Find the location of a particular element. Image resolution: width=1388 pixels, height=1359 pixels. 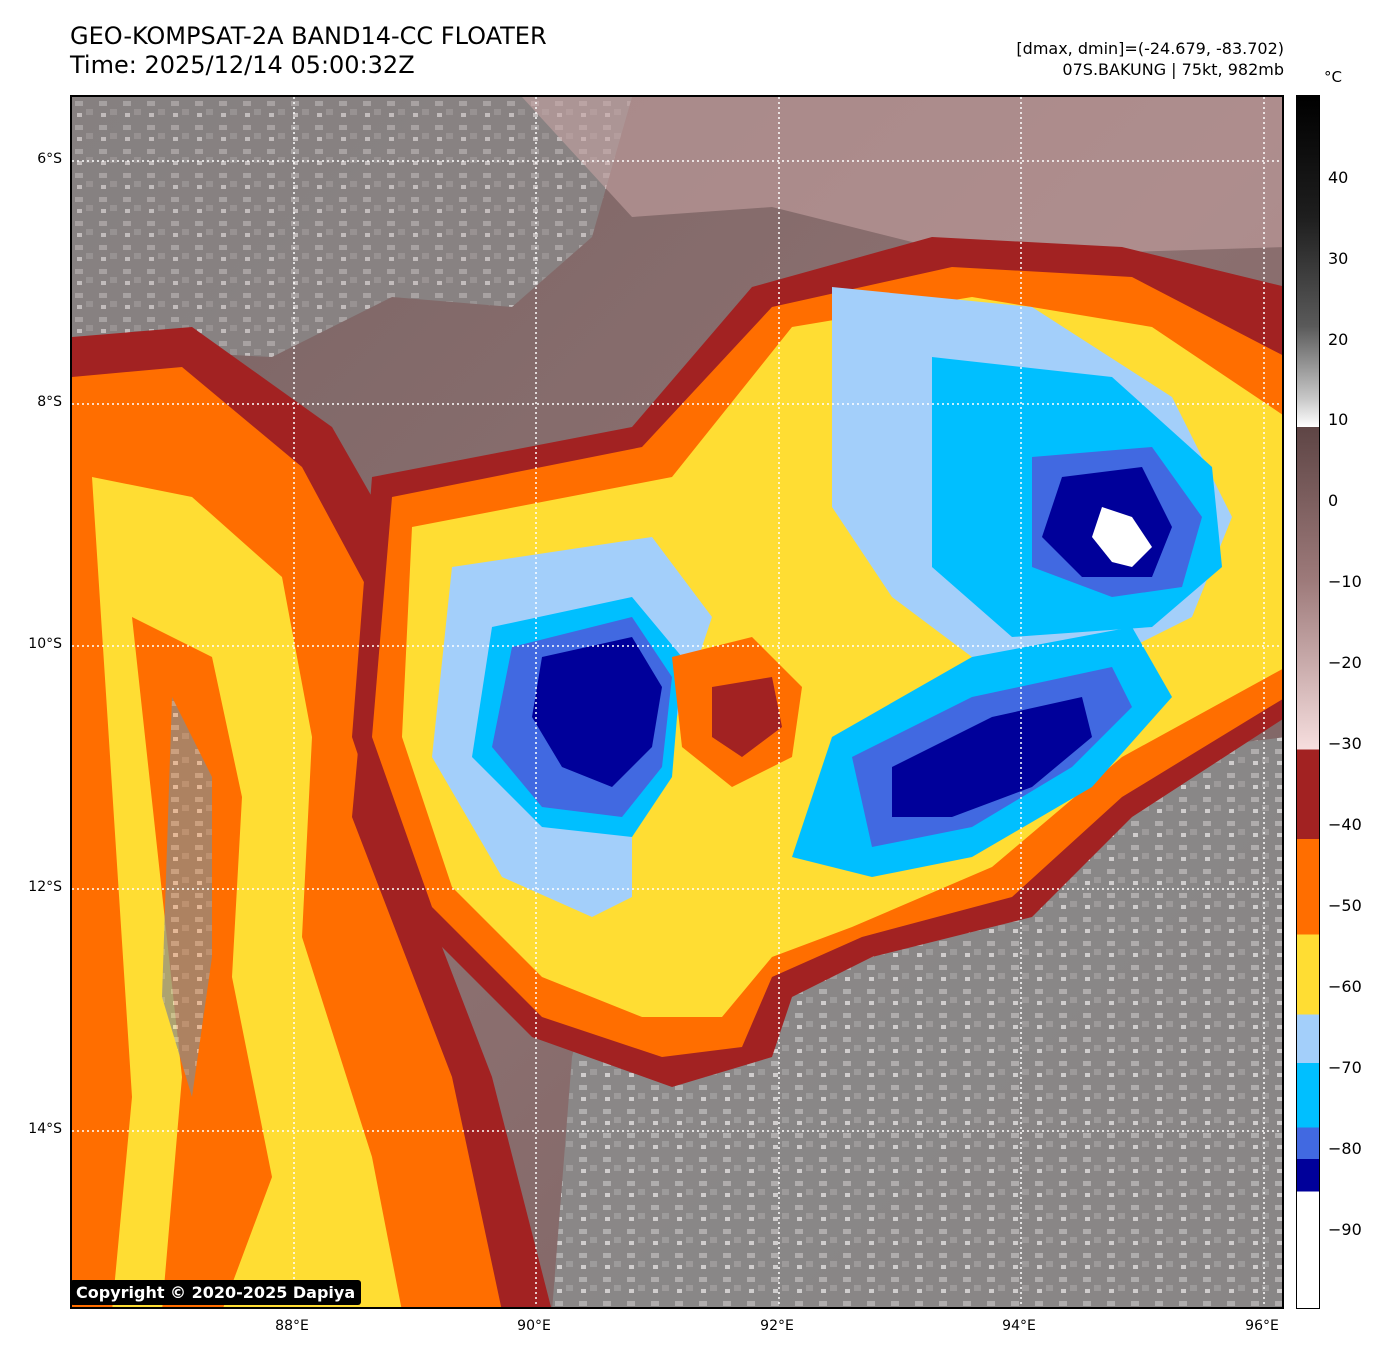

colorbar-tick: −30 is located at coordinates (1345, 743).